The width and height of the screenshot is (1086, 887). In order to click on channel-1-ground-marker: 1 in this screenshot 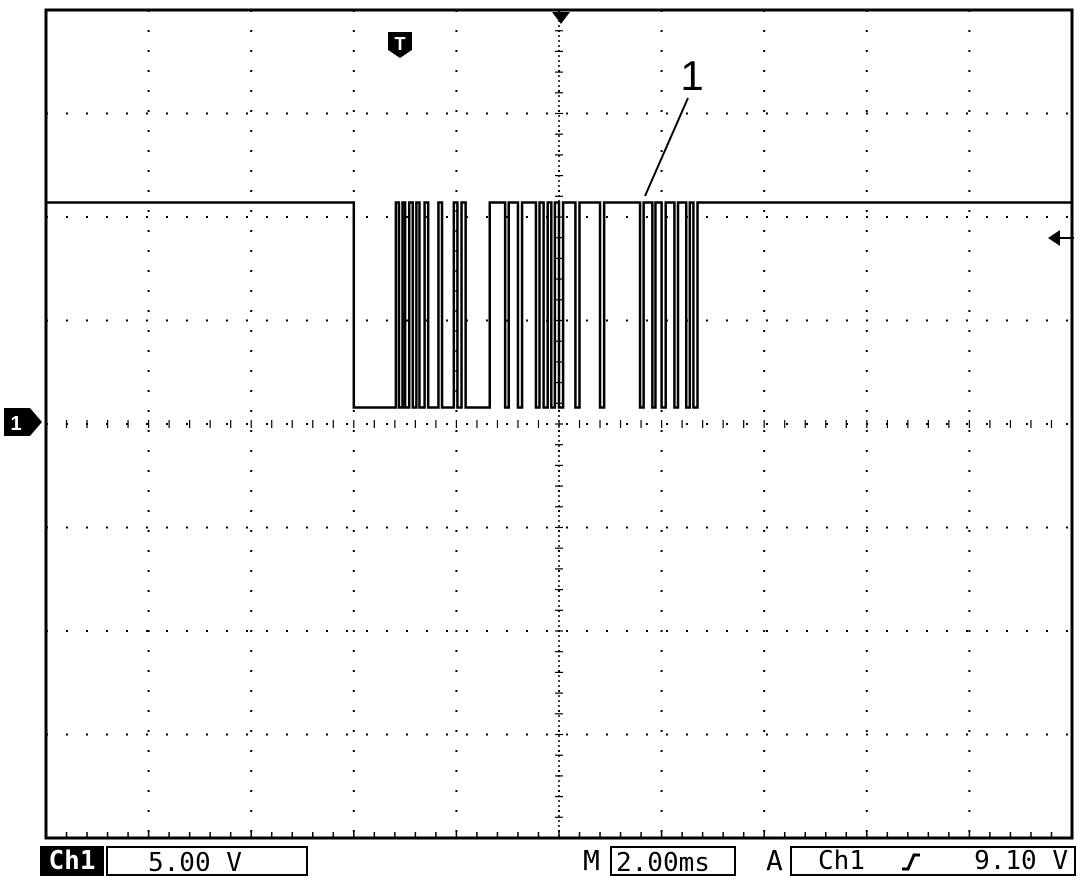, I will do `click(23, 422)`.